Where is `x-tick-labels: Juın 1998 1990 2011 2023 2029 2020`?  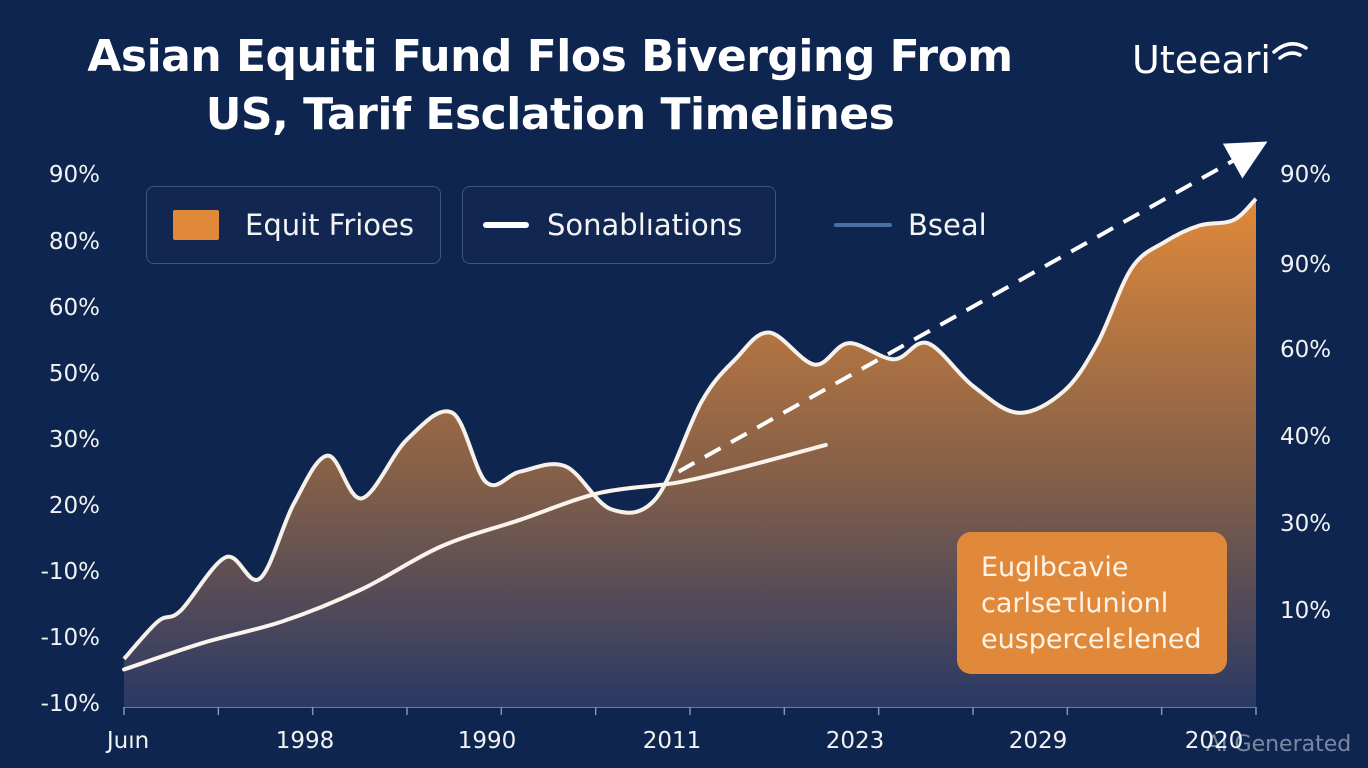 x-tick-labels: Juın 1998 1990 2011 2023 2029 2020 is located at coordinates (674, 741).